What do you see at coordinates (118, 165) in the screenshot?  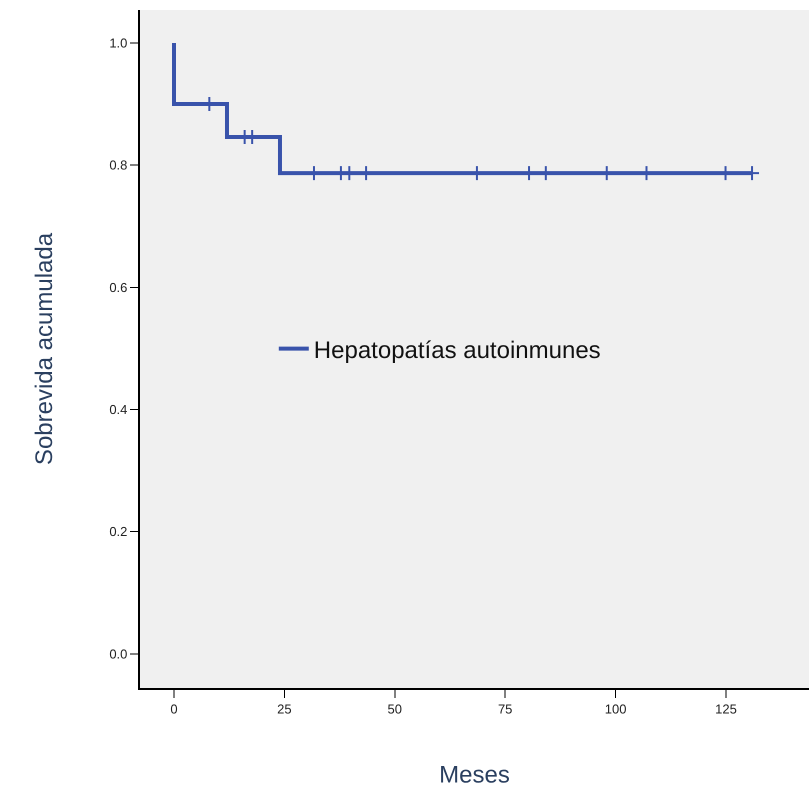 I see `y-tick-label: 0.8` at bounding box center [118, 165].